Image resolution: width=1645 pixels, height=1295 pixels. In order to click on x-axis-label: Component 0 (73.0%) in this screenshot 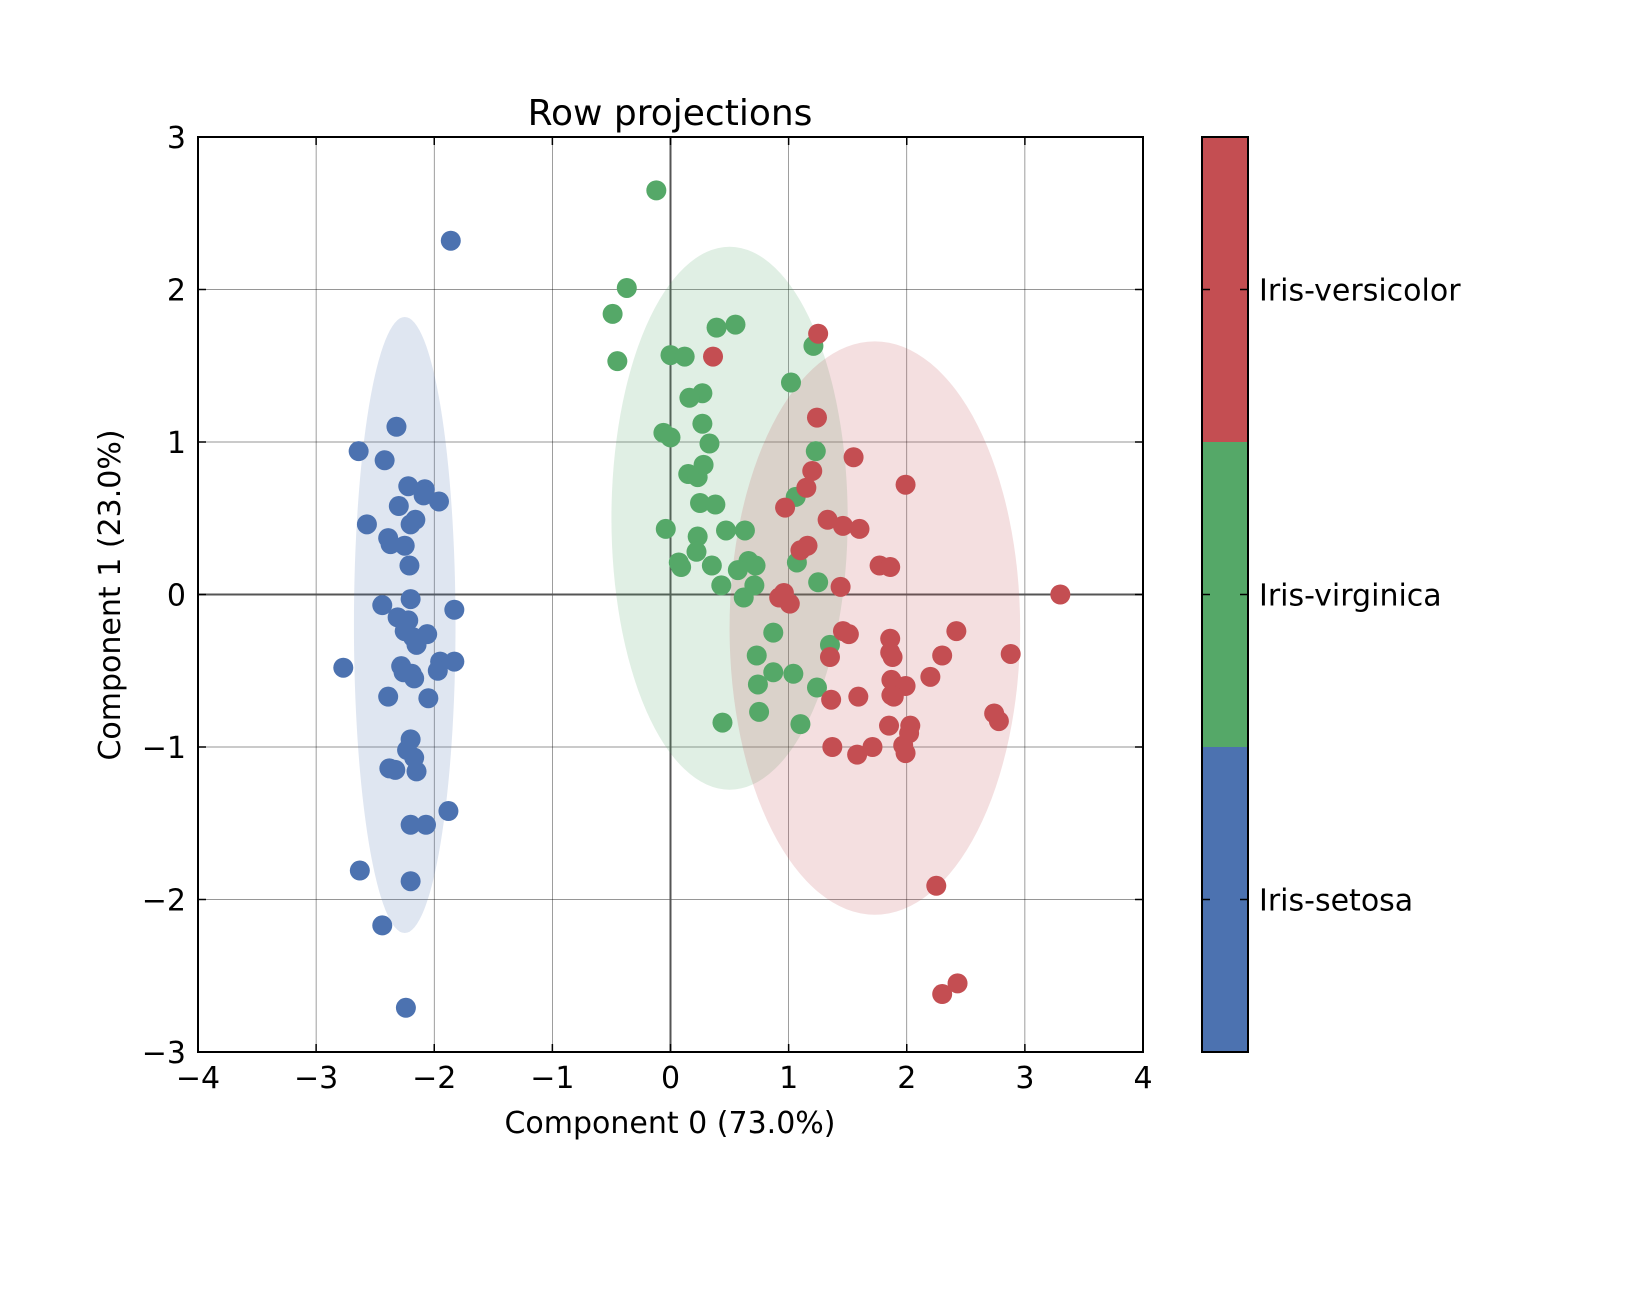, I will do `click(669, 1123)`.